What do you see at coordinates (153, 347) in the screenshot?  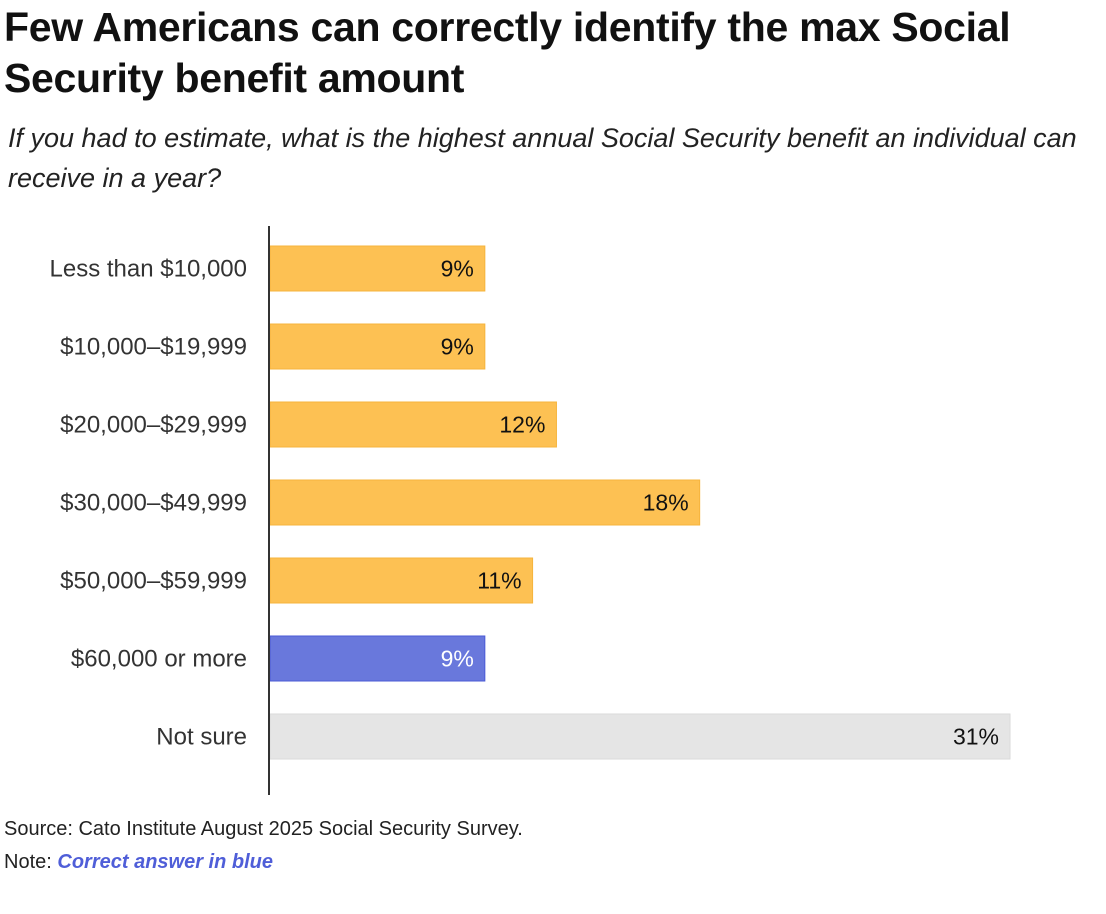 I see `category-label: $10,000–$19,999` at bounding box center [153, 347].